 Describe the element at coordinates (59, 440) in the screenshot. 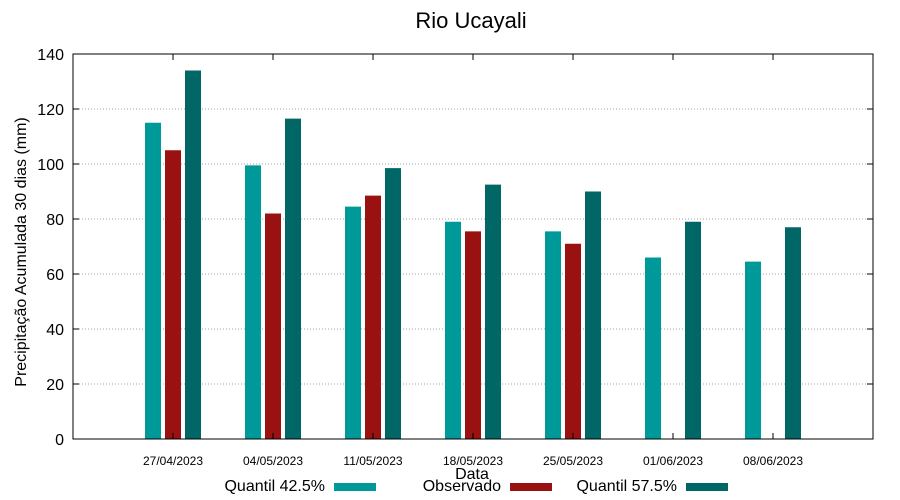

I see `y-tick-label: 0` at that location.